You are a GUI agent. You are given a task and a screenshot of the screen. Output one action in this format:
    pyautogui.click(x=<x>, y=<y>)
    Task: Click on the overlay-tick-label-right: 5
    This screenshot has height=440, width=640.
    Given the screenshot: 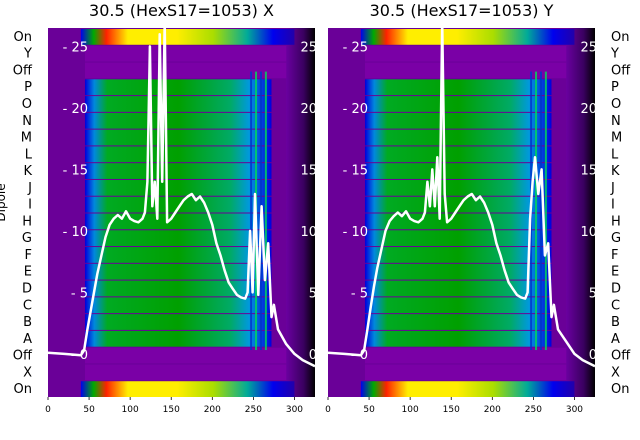 What is the action you would take?
    pyautogui.click(x=313, y=293)
    